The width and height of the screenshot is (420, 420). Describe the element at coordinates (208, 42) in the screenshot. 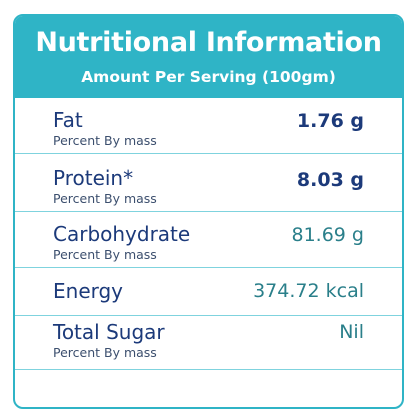

I see `header-title: Nutritional Information` at that location.